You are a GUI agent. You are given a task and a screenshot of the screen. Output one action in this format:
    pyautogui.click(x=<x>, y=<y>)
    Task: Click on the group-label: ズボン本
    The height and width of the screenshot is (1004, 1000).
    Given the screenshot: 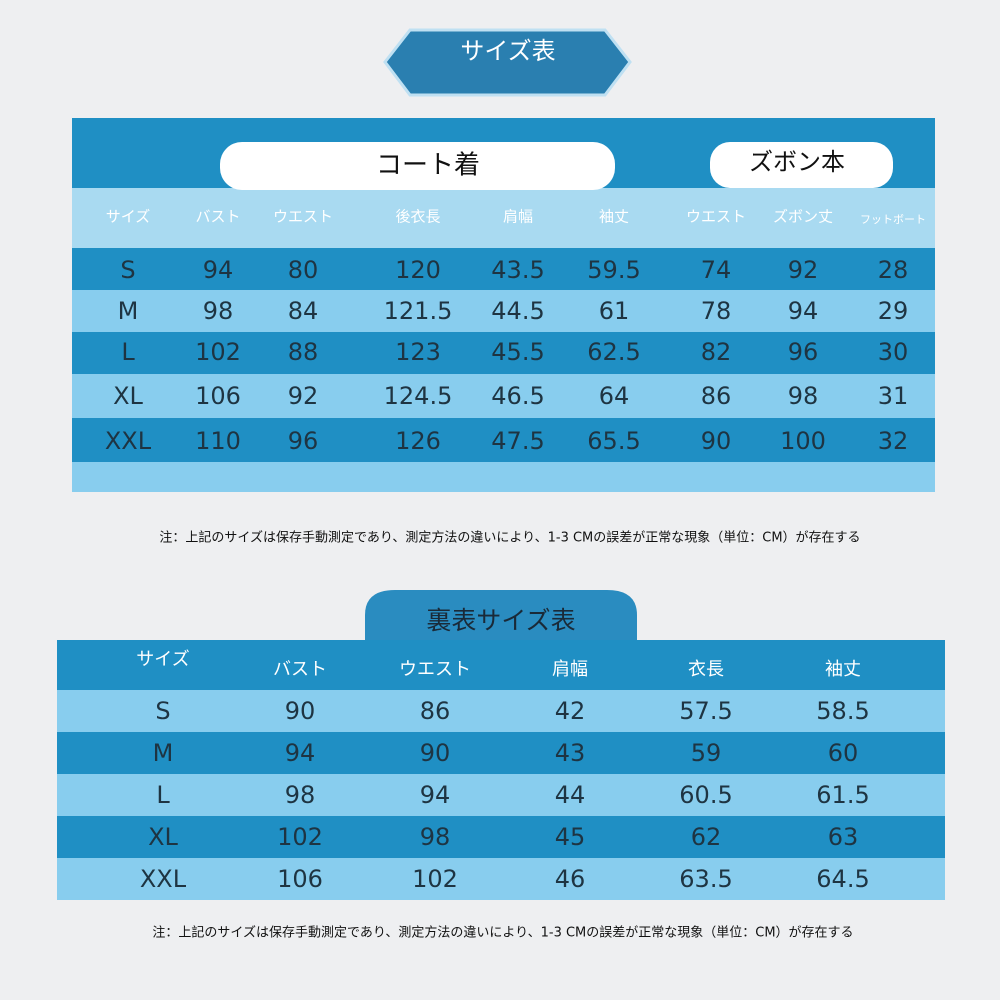 What is the action you would take?
    pyautogui.click(x=797, y=162)
    